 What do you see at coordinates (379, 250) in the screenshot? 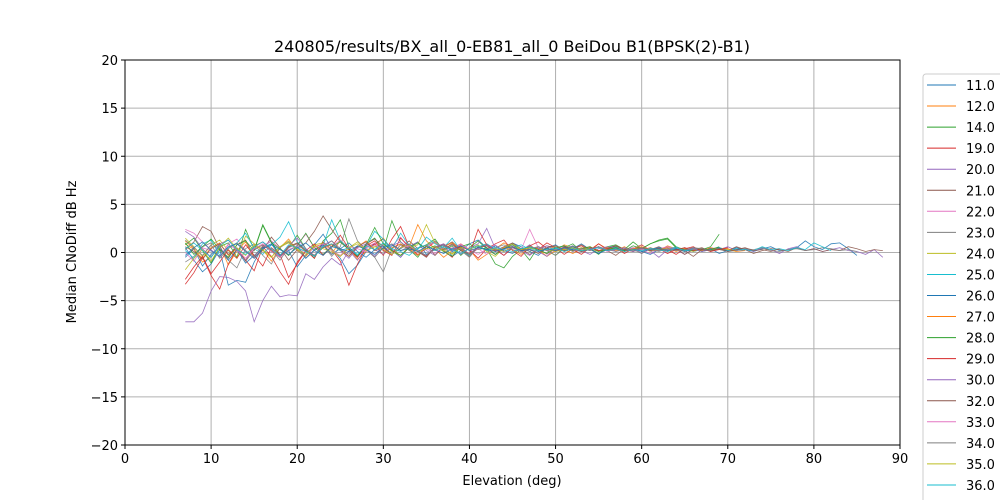
I see `series-line-37.0` at bounding box center [379, 250].